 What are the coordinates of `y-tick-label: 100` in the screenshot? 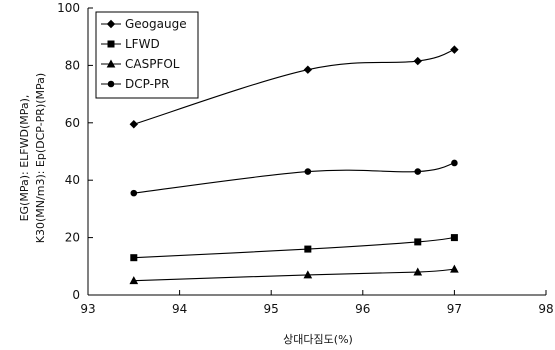 It's located at (68, 8).